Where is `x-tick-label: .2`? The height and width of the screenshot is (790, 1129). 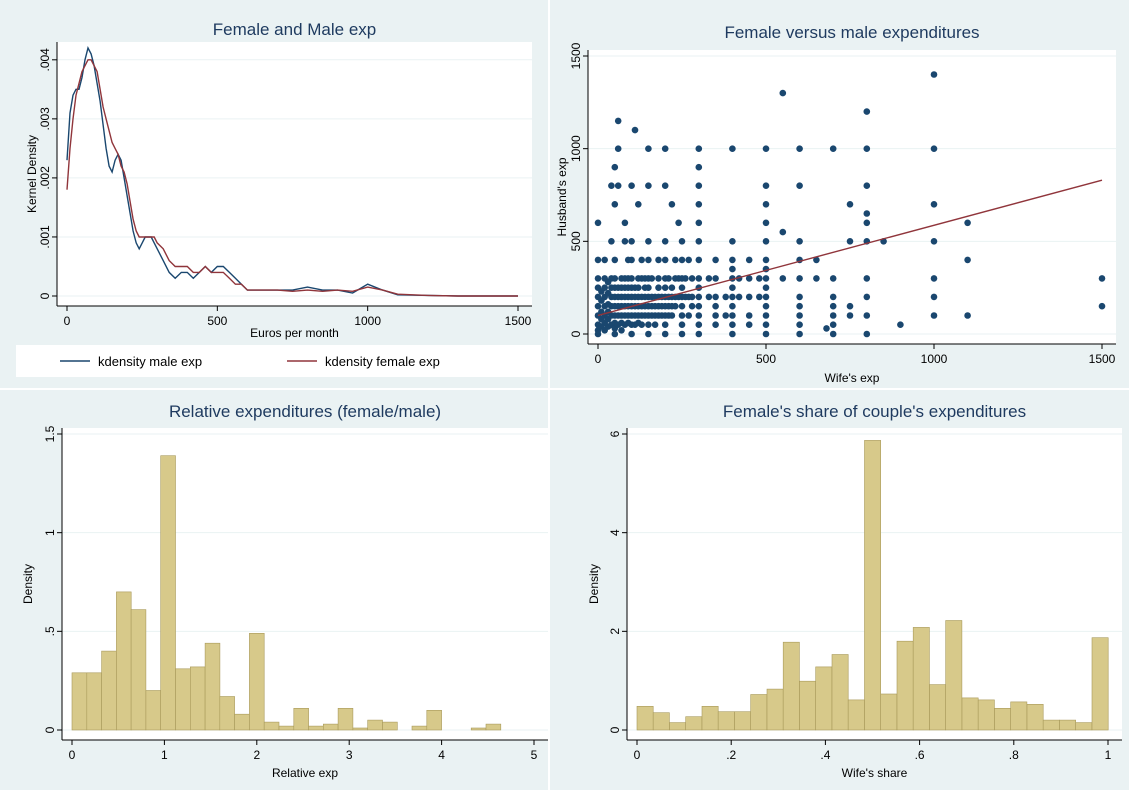
x-tick-label: .2 is located at coordinates (731, 755).